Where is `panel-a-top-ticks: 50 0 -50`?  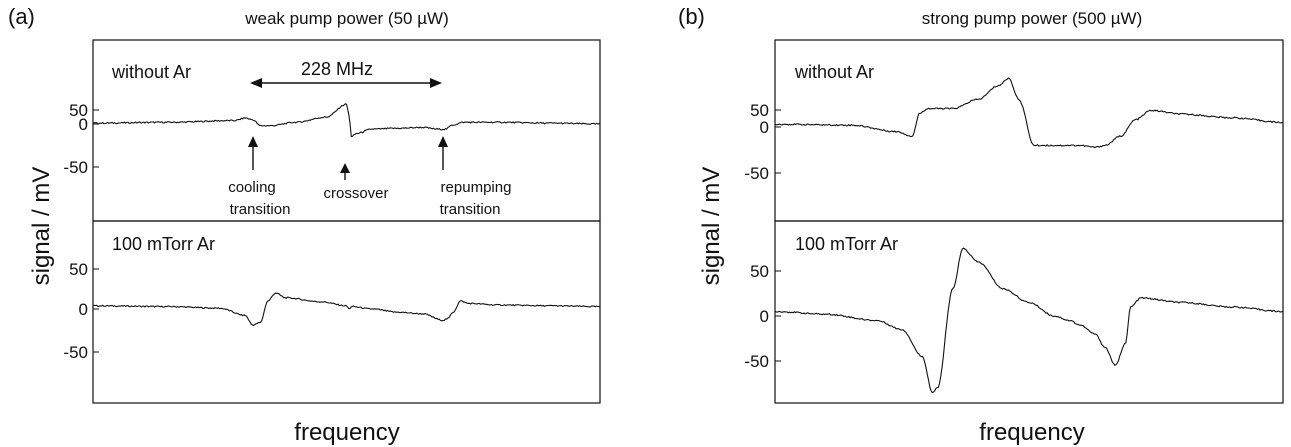 panel-a-top-ticks: 50 0 -50 is located at coordinates (81, 139).